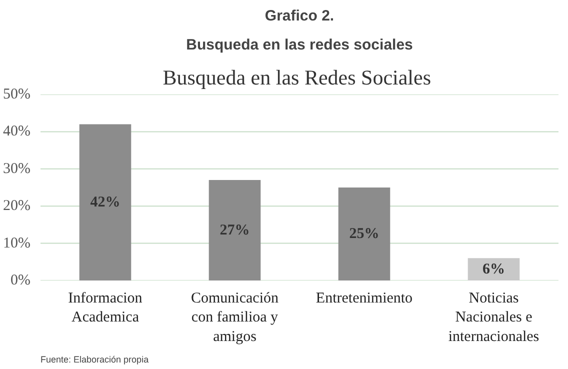 The height and width of the screenshot is (369, 568). What do you see at coordinates (494, 317) in the screenshot?
I see `x-tick-label: Noticias Nacionales e internacionales` at bounding box center [494, 317].